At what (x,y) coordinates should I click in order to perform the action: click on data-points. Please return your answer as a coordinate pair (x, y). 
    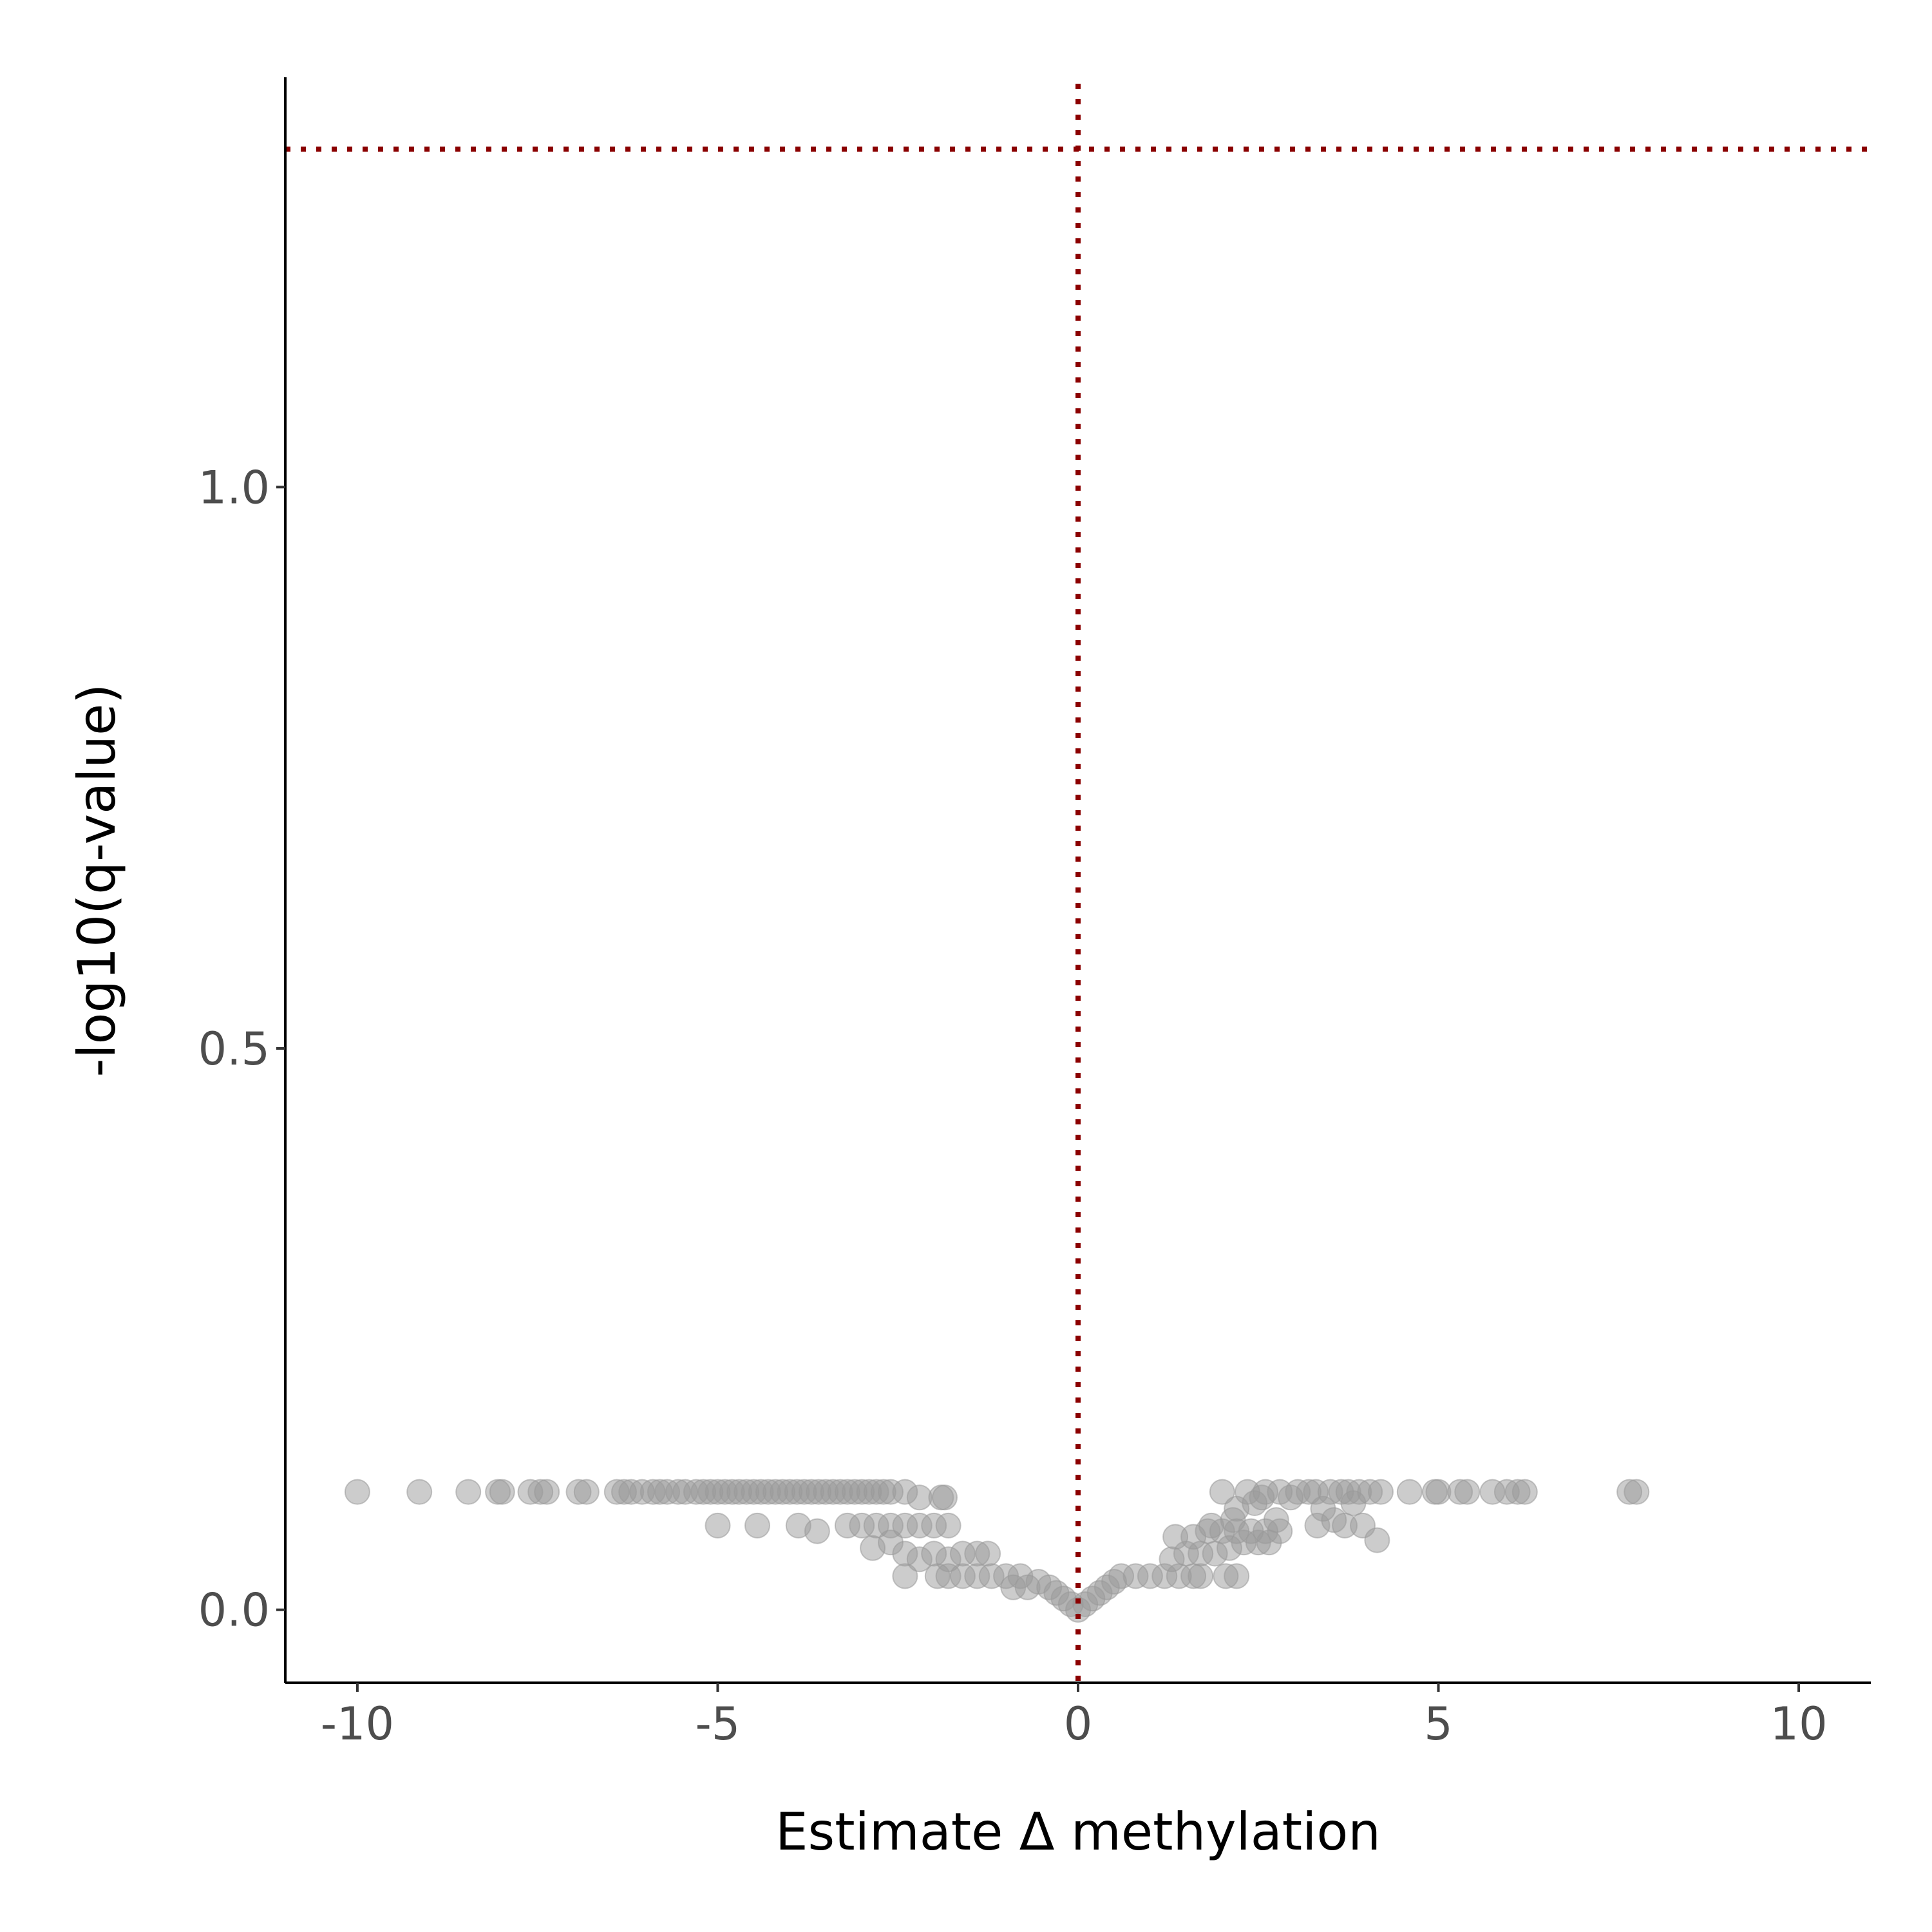
    Looking at the image, I should click on (997, 1551).